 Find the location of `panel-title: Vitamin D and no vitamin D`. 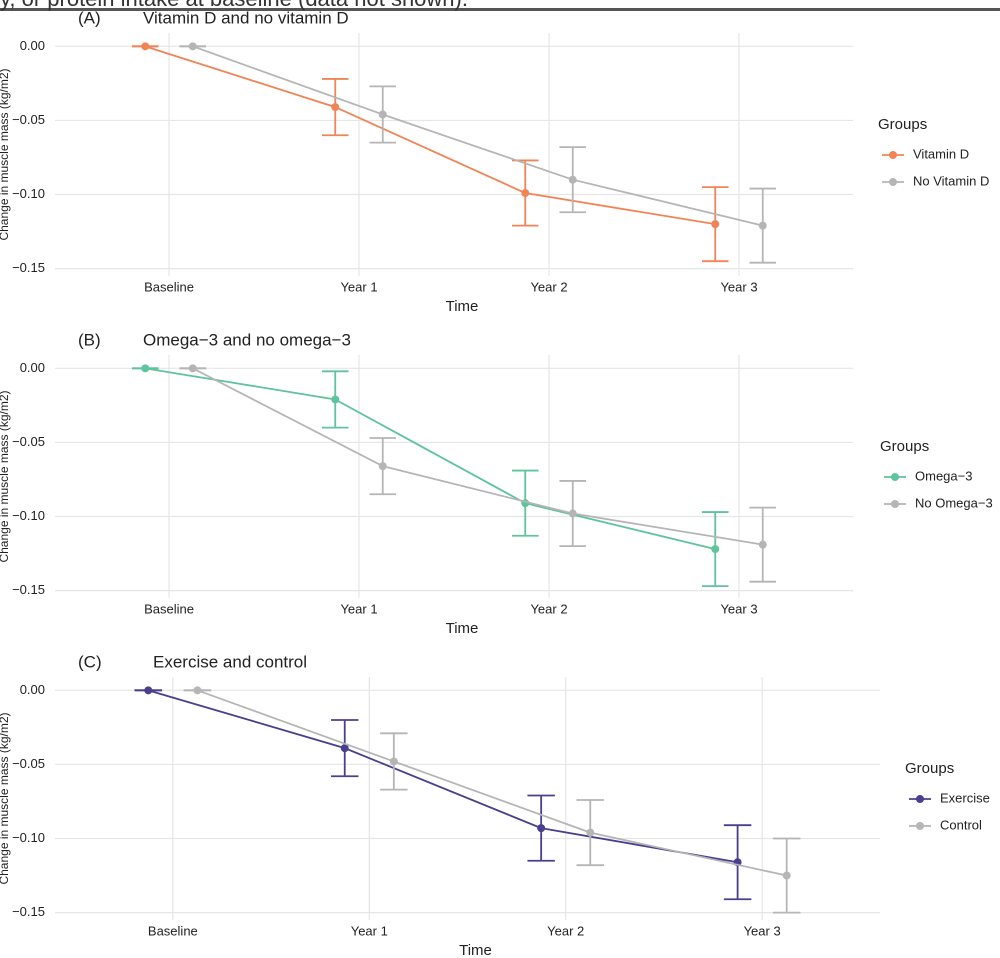

panel-title: Vitamin D and no vitamin D is located at coordinates (246, 17).